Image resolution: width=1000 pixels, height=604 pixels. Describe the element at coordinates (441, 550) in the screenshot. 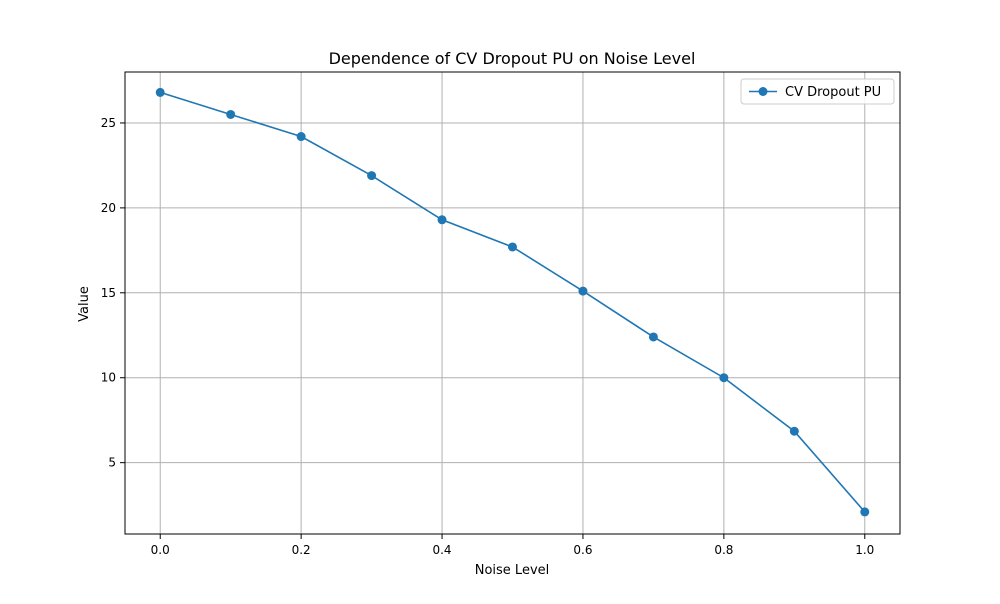

I see `x-tick-label: 0.4` at that location.